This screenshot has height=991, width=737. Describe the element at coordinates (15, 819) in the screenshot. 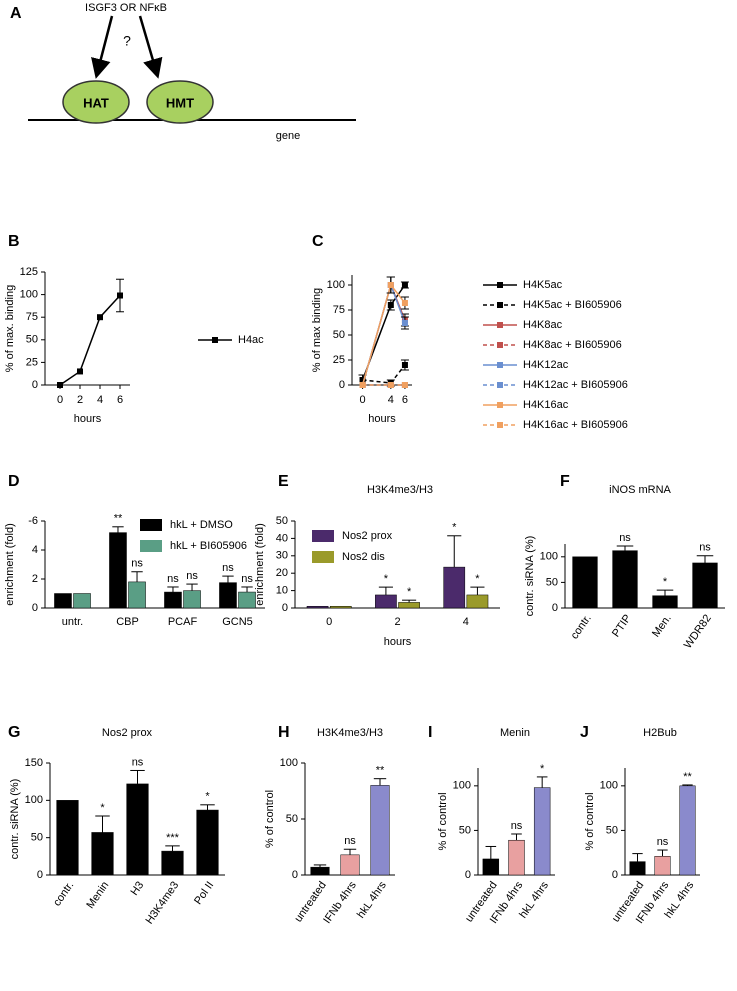

I see `y-axis-label: contr. siRNA (%)` at that location.